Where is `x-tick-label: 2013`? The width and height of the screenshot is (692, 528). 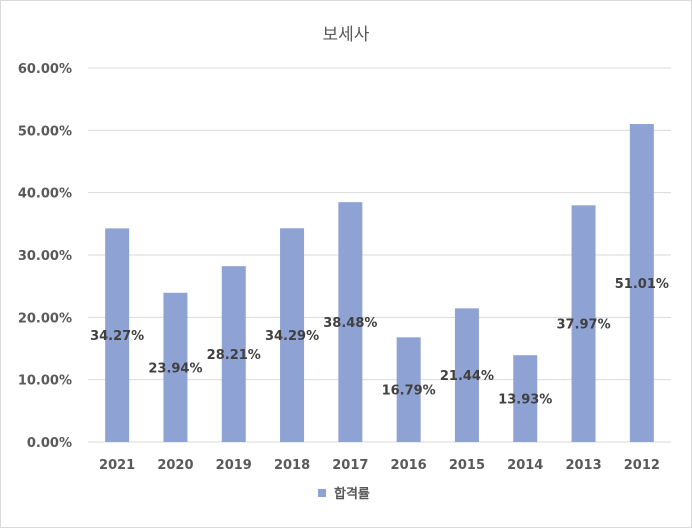 x-tick-label: 2013 is located at coordinates (583, 465).